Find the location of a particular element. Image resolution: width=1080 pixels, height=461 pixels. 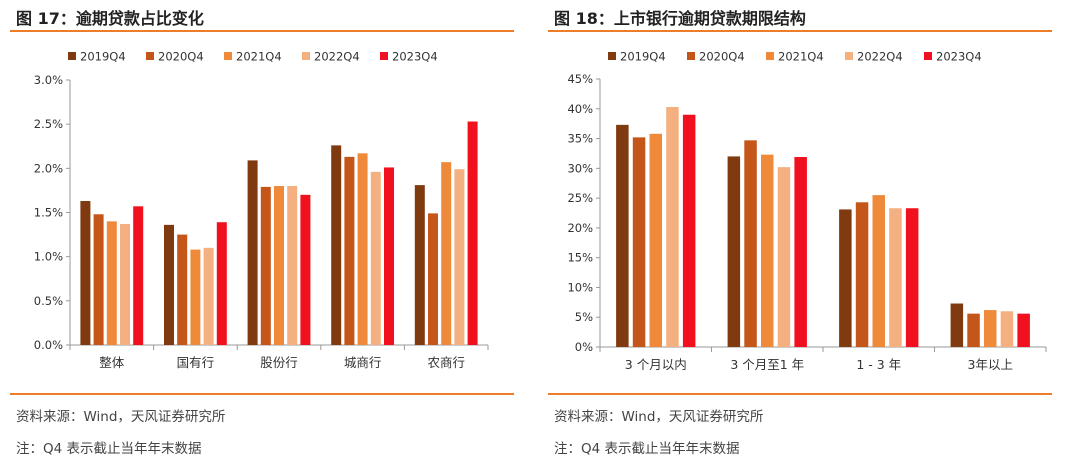

y-tick-label: 0.0% is located at coordinates (48, 345).